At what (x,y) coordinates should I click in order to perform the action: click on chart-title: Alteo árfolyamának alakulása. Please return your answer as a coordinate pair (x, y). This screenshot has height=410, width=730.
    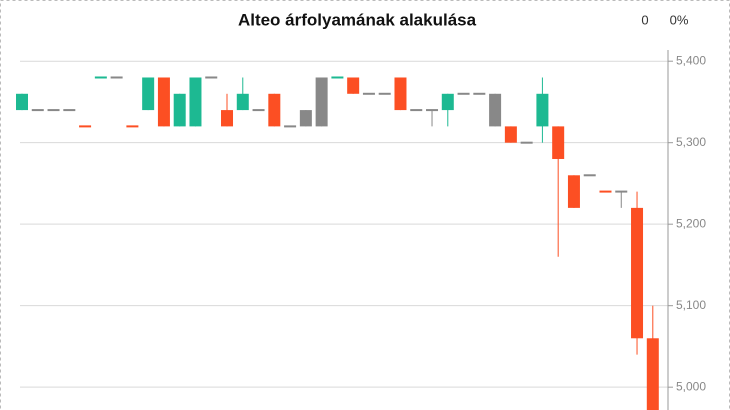
    Looking at the image, I should click on (357, 19).